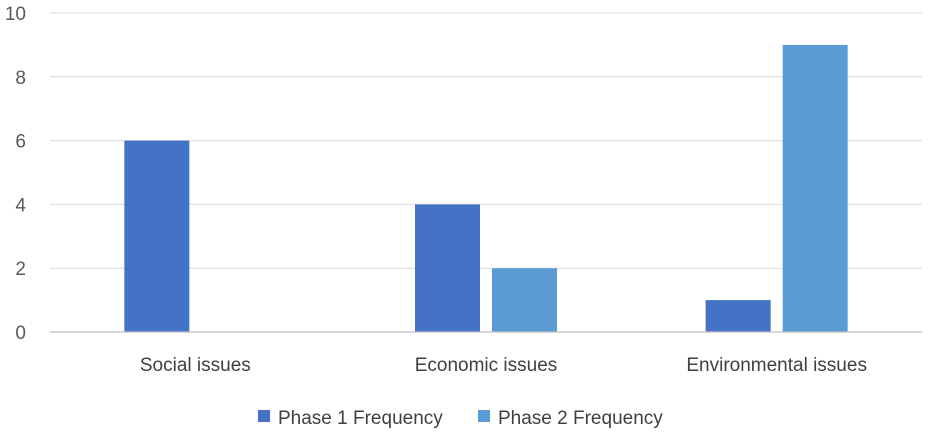  What do you see at coordinates (486, 365) in the screenshot?
I see `x-category-label: Economic issues` at bounding box center [486, 365].